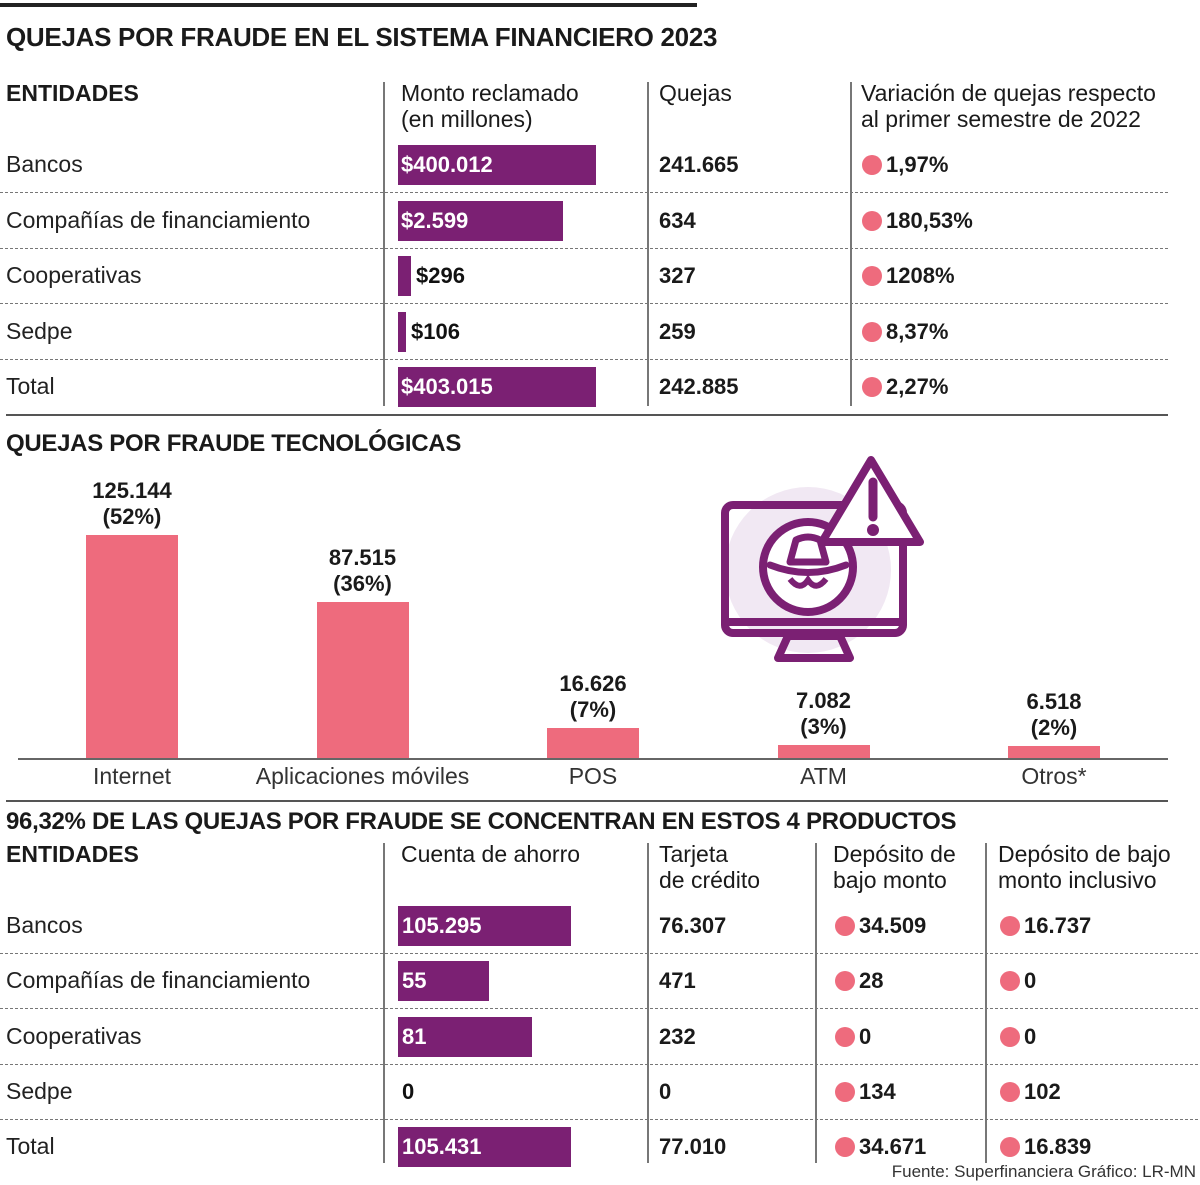  I want to click on column-header: ENTIDADES, so click(72, 93).